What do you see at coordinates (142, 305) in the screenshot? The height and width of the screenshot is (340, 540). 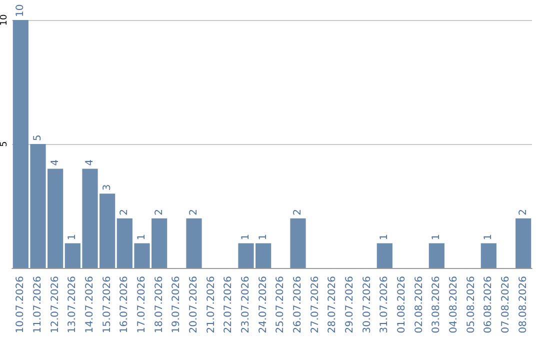 I see `x-tick-label: 17.07.2026` at bounding box center [142, 305].